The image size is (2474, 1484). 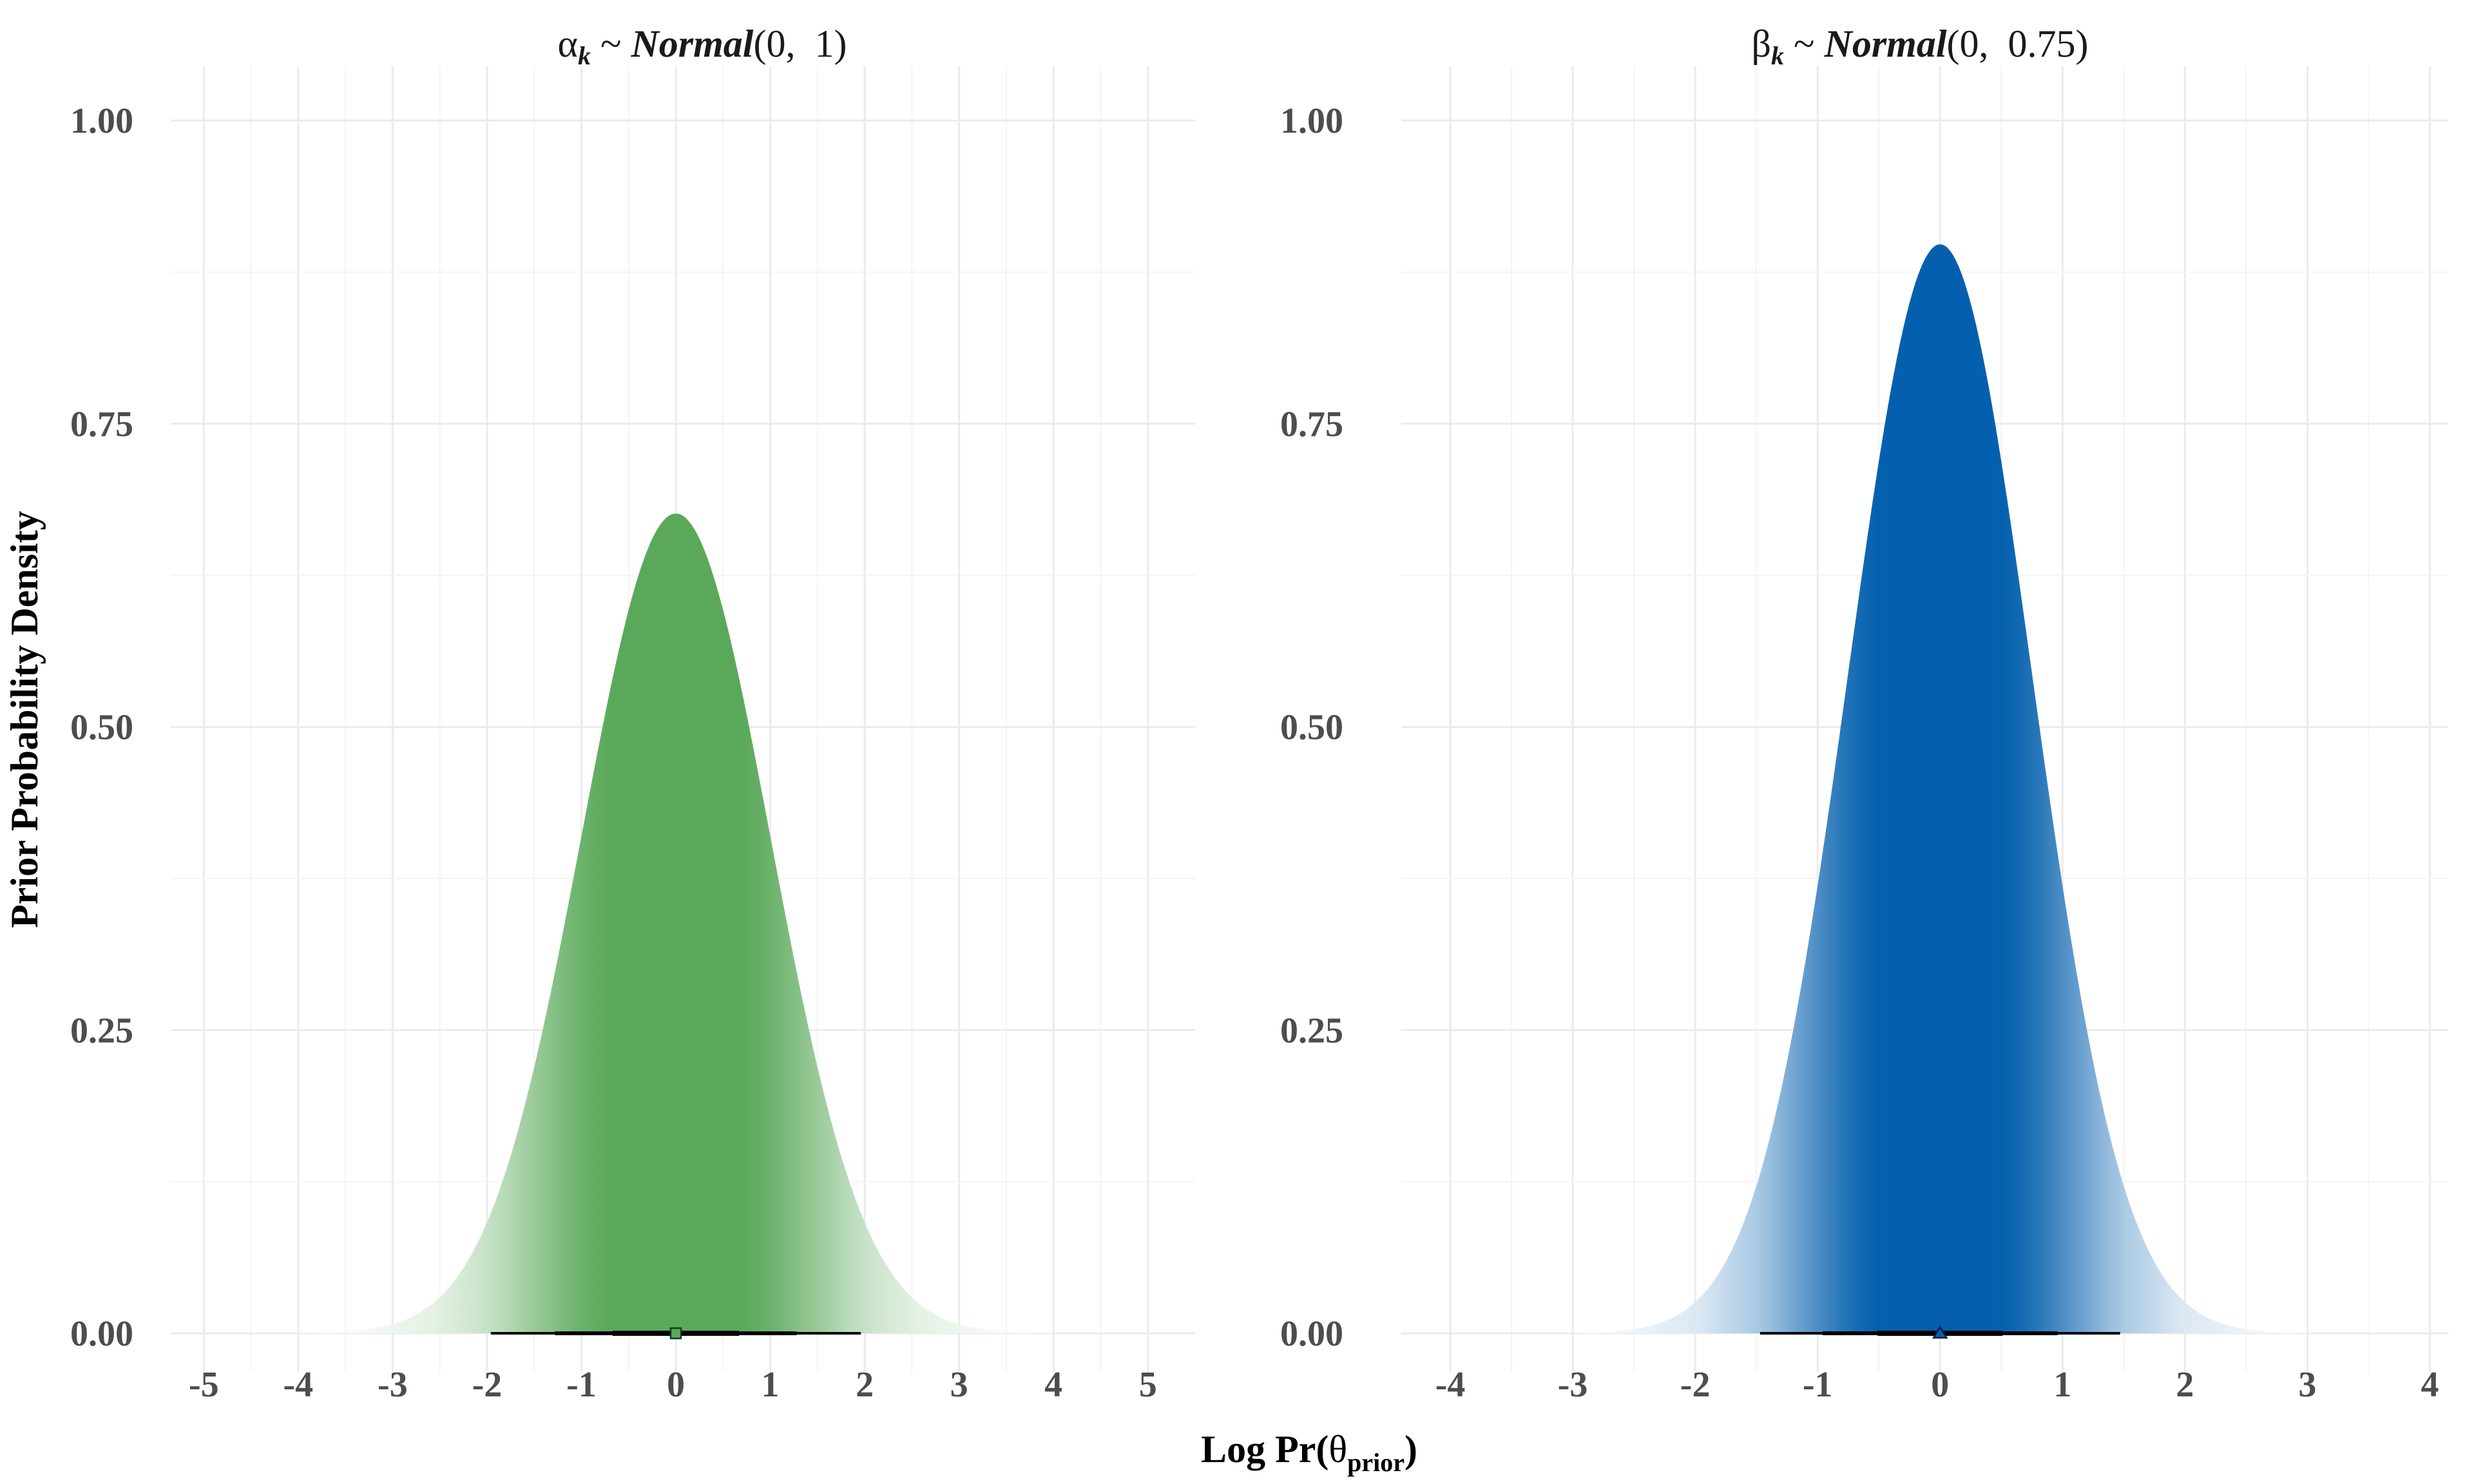 I want to click on panel-alpha-title-symbol: α, so click(x=568, y=44).